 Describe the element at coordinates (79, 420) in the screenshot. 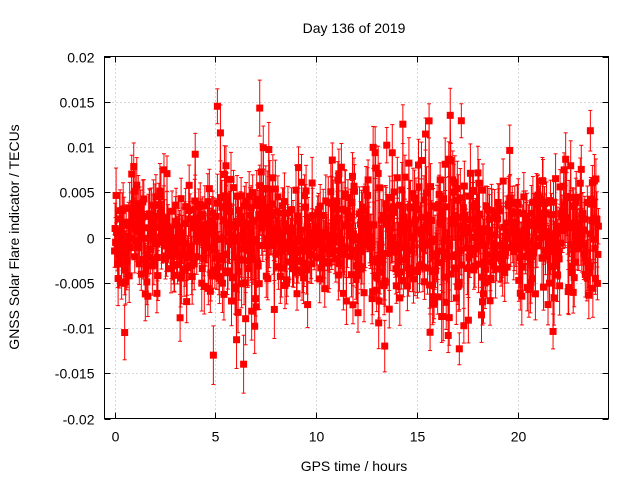

I see `y-tick-label: -0.02` at that location.